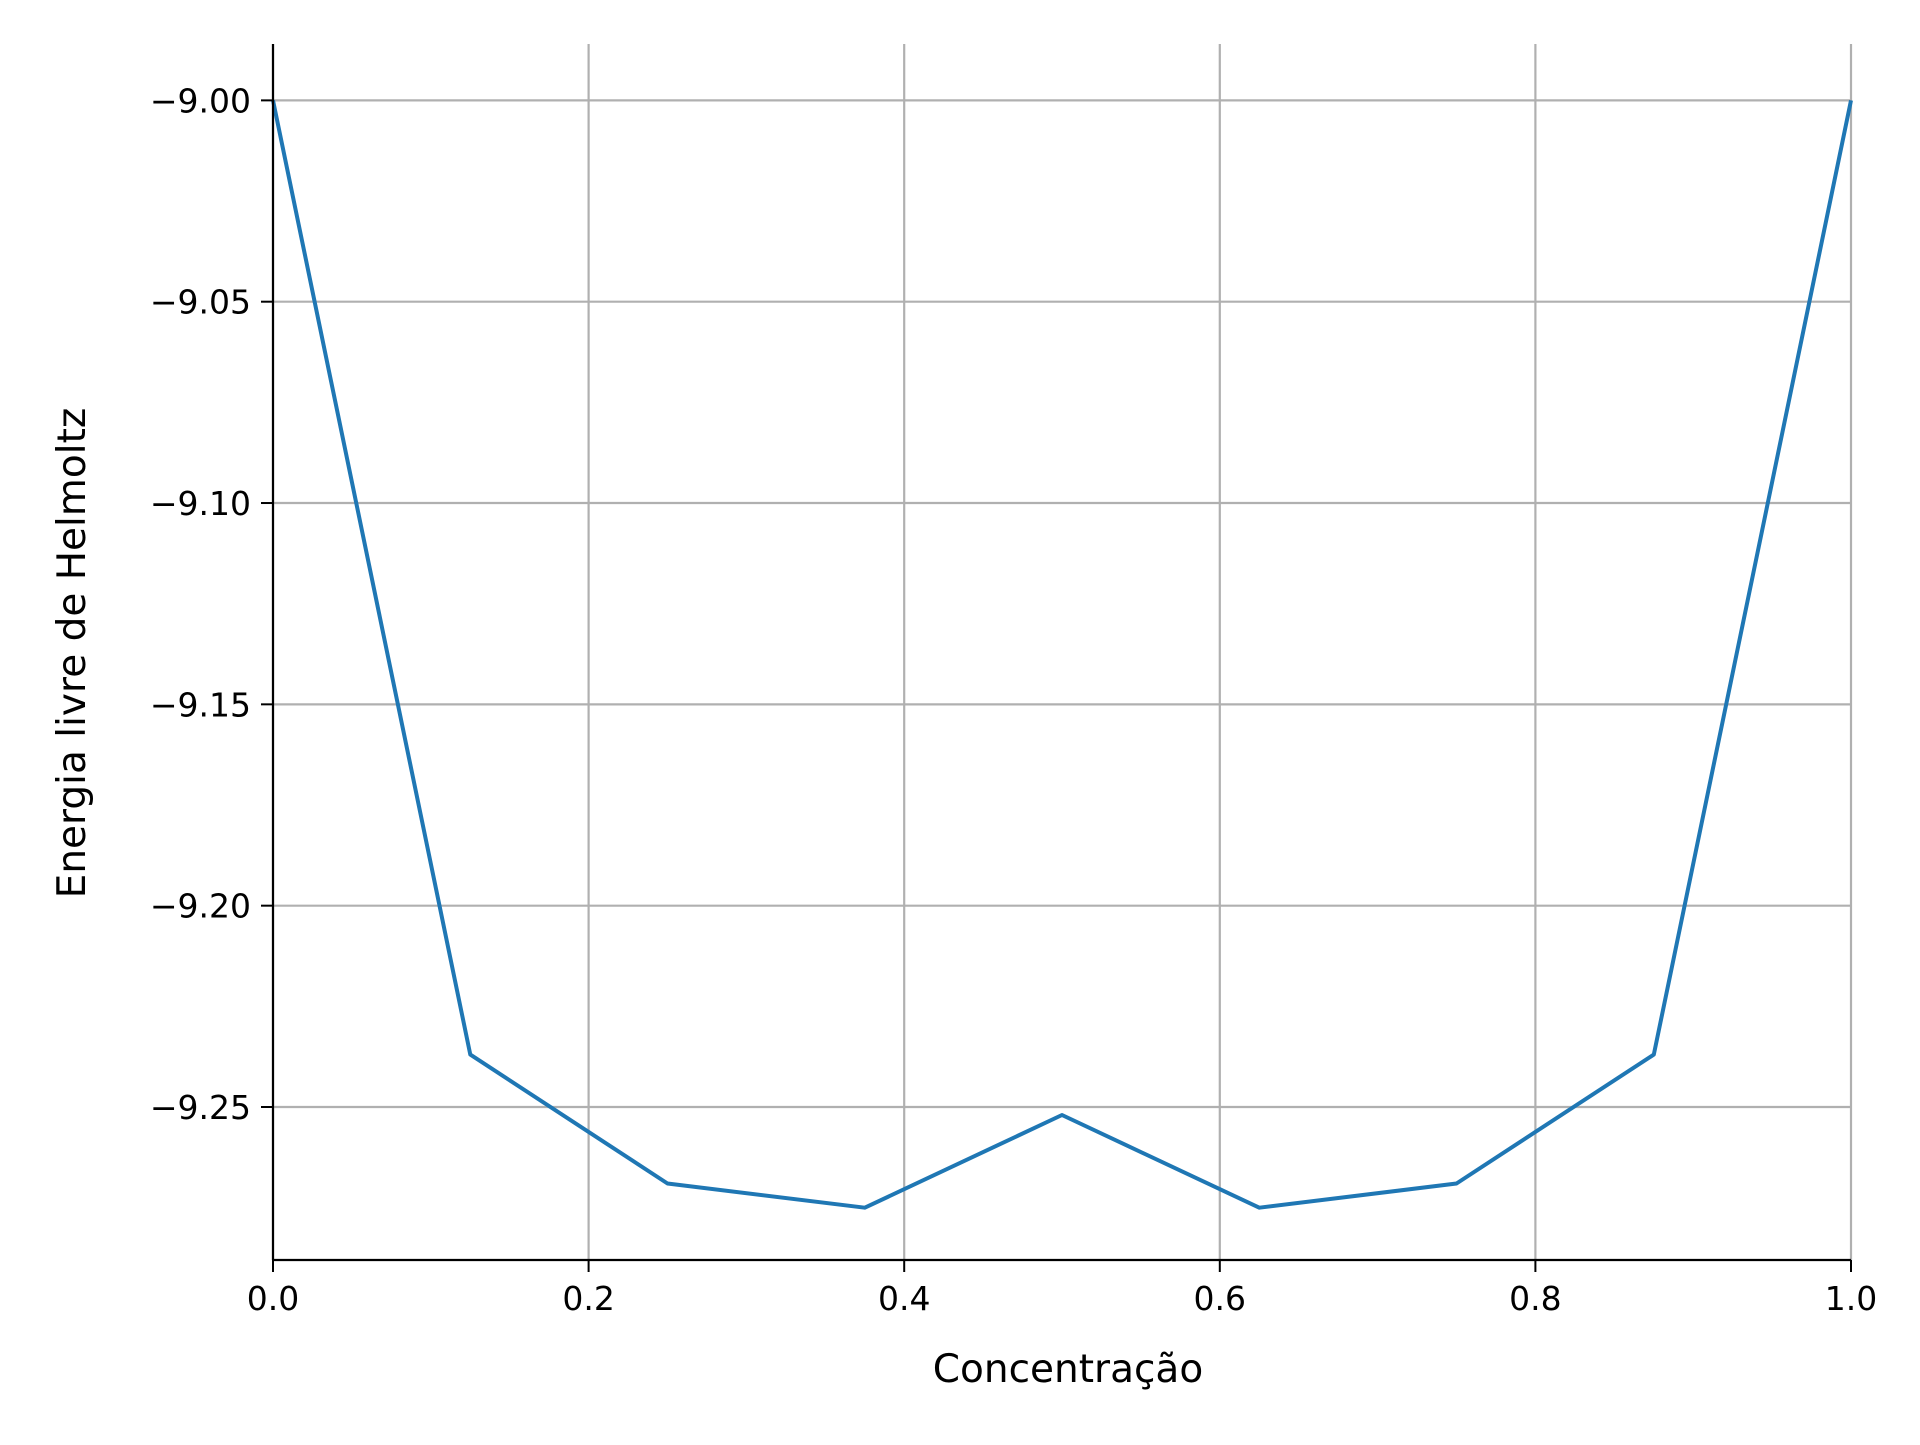 The height and width of the screenshot is (1445, 1920). What do you see at coordinates (273, 1298) in the screenshot?
I see `x-tick-label: 0.0` at bounding box center [273, 1298].